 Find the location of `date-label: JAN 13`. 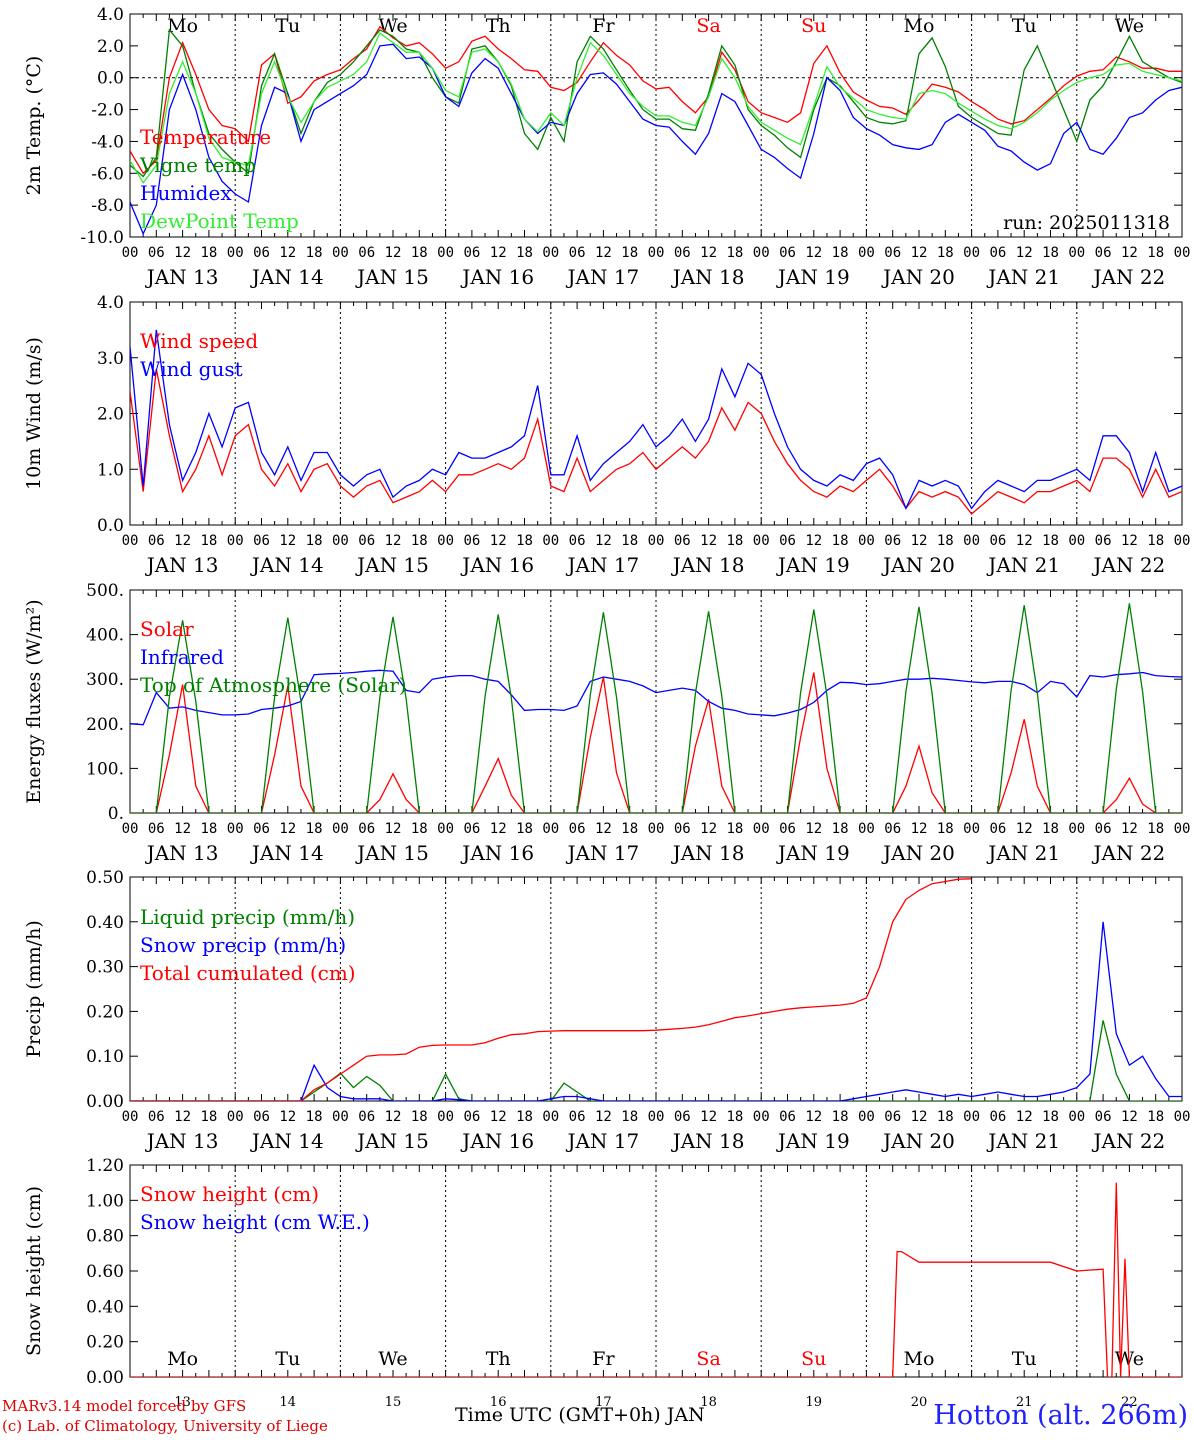

date-label: JAN 13 is located at coordinates (182, 1141).